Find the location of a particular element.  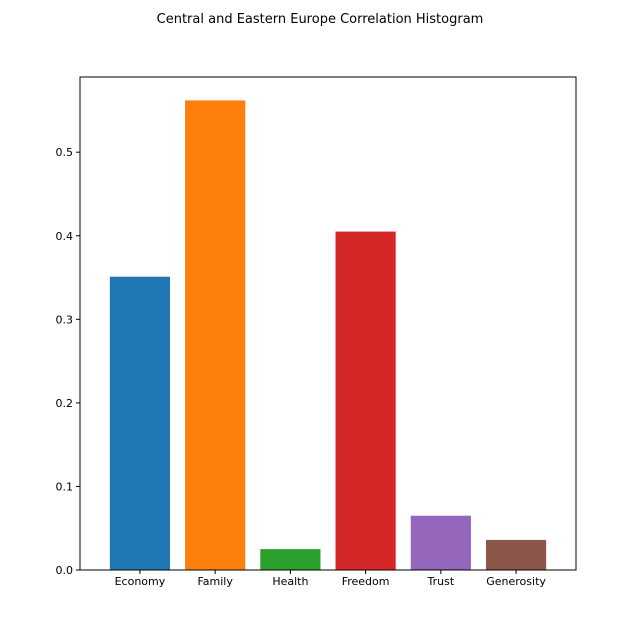

x-tick-label: Family is located at coordinates (215, 581).